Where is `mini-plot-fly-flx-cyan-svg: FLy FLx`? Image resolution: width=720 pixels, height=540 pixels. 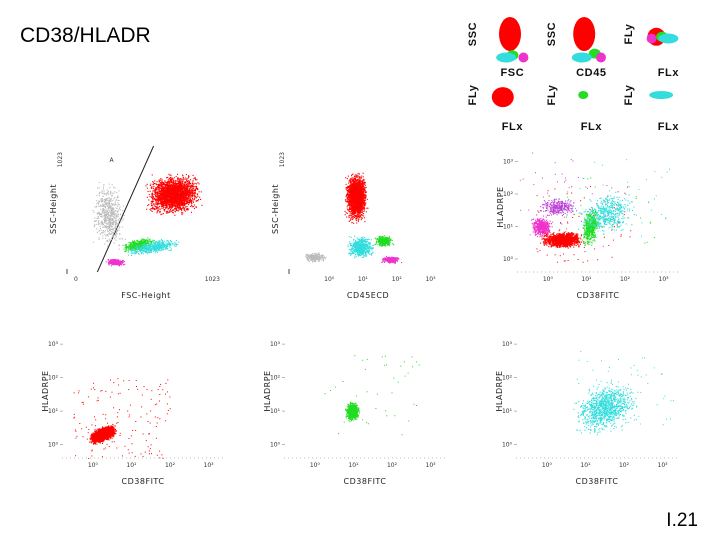 mini-plot-fly-flx-cyan-svg: FLy FLx is located at coordinates (651, 108).